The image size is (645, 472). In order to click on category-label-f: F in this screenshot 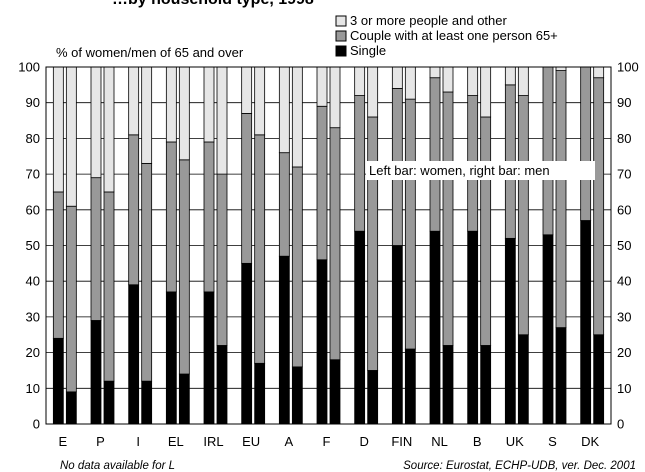, I will do `click(327, 441)`.